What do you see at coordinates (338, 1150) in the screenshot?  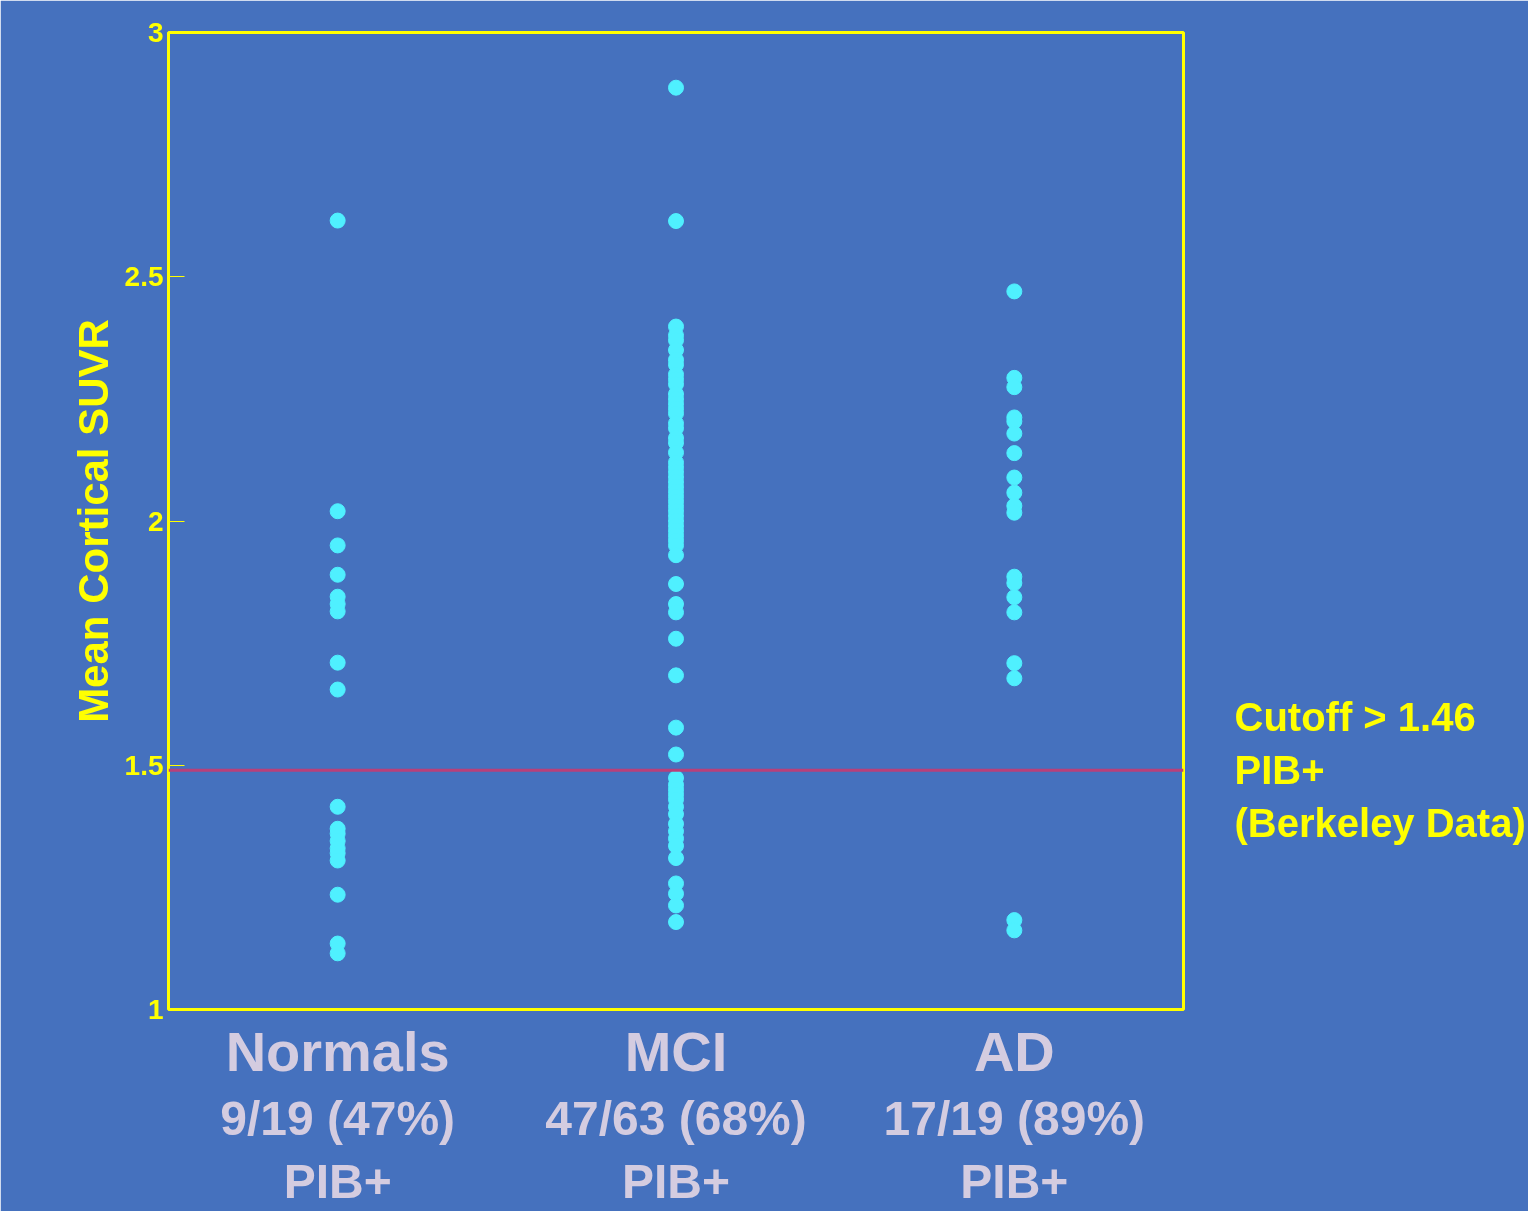 I see `text: 9/19 (47%) PIB+` at bounding box center [338, 1150].